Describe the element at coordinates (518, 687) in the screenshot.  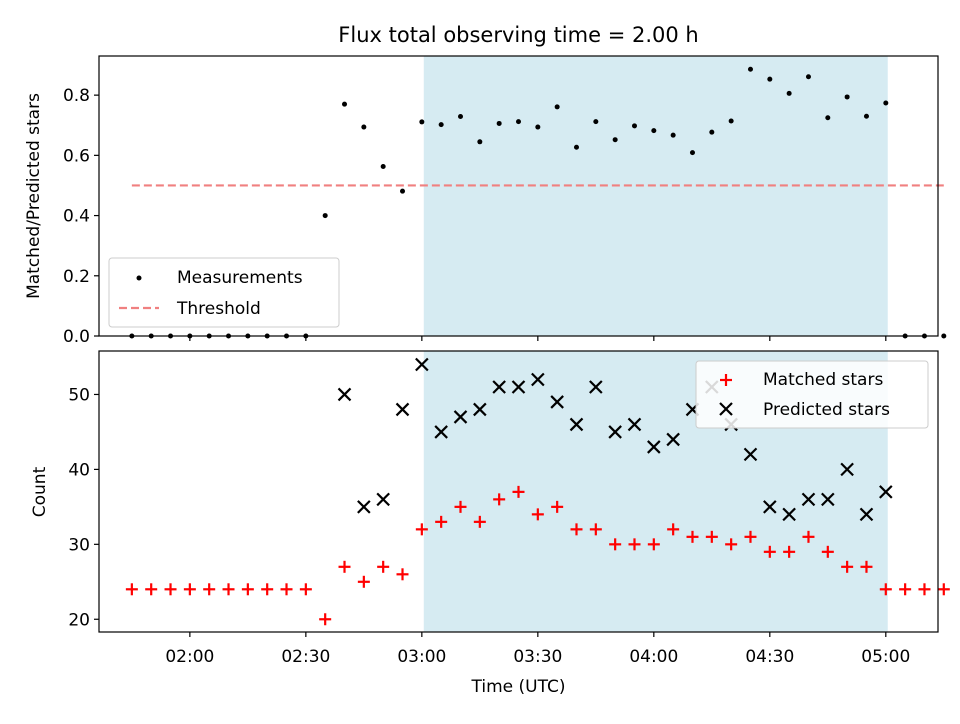
I see `x-axis-label: Time (UTC)` at that location.